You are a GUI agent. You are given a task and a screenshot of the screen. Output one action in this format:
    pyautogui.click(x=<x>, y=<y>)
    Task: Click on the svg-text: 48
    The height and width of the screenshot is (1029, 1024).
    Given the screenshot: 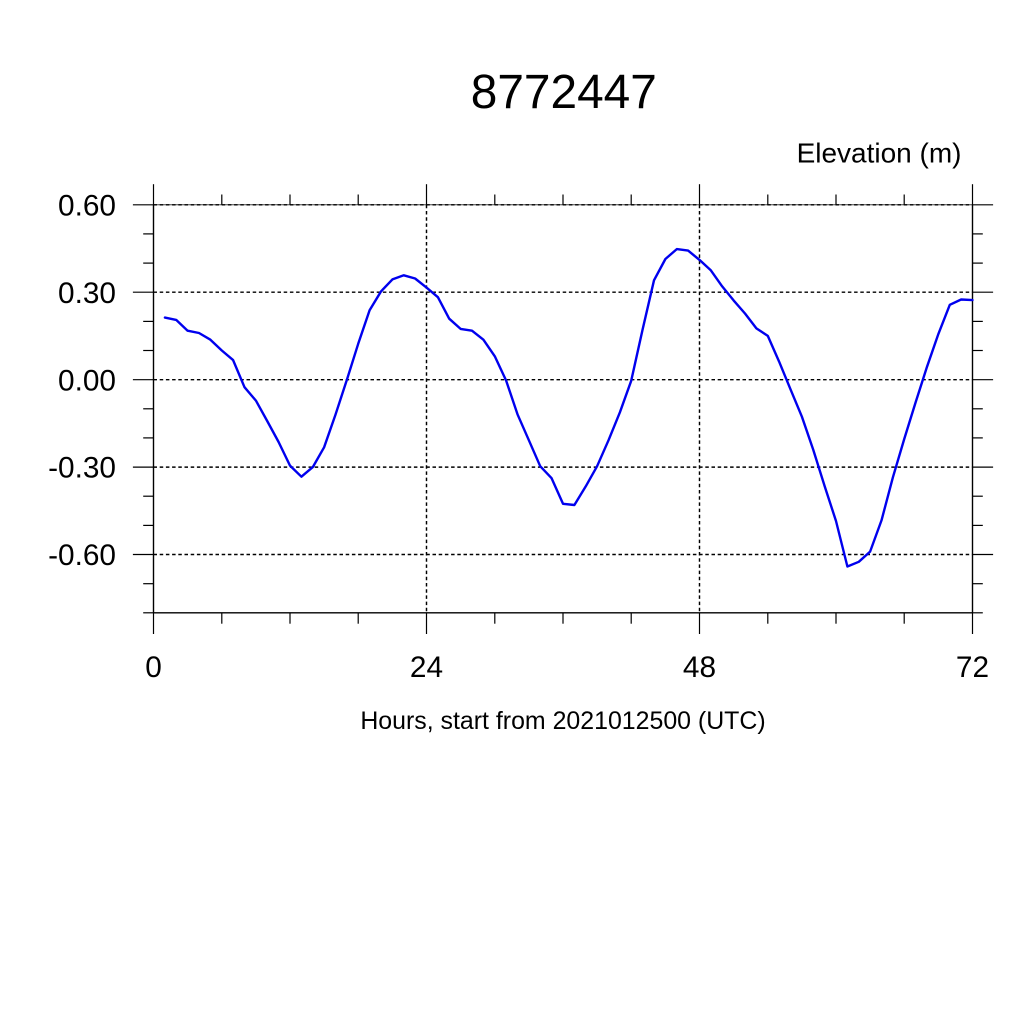 What is the action you would take?
    pyautogui.click(x=699, y=667)
    